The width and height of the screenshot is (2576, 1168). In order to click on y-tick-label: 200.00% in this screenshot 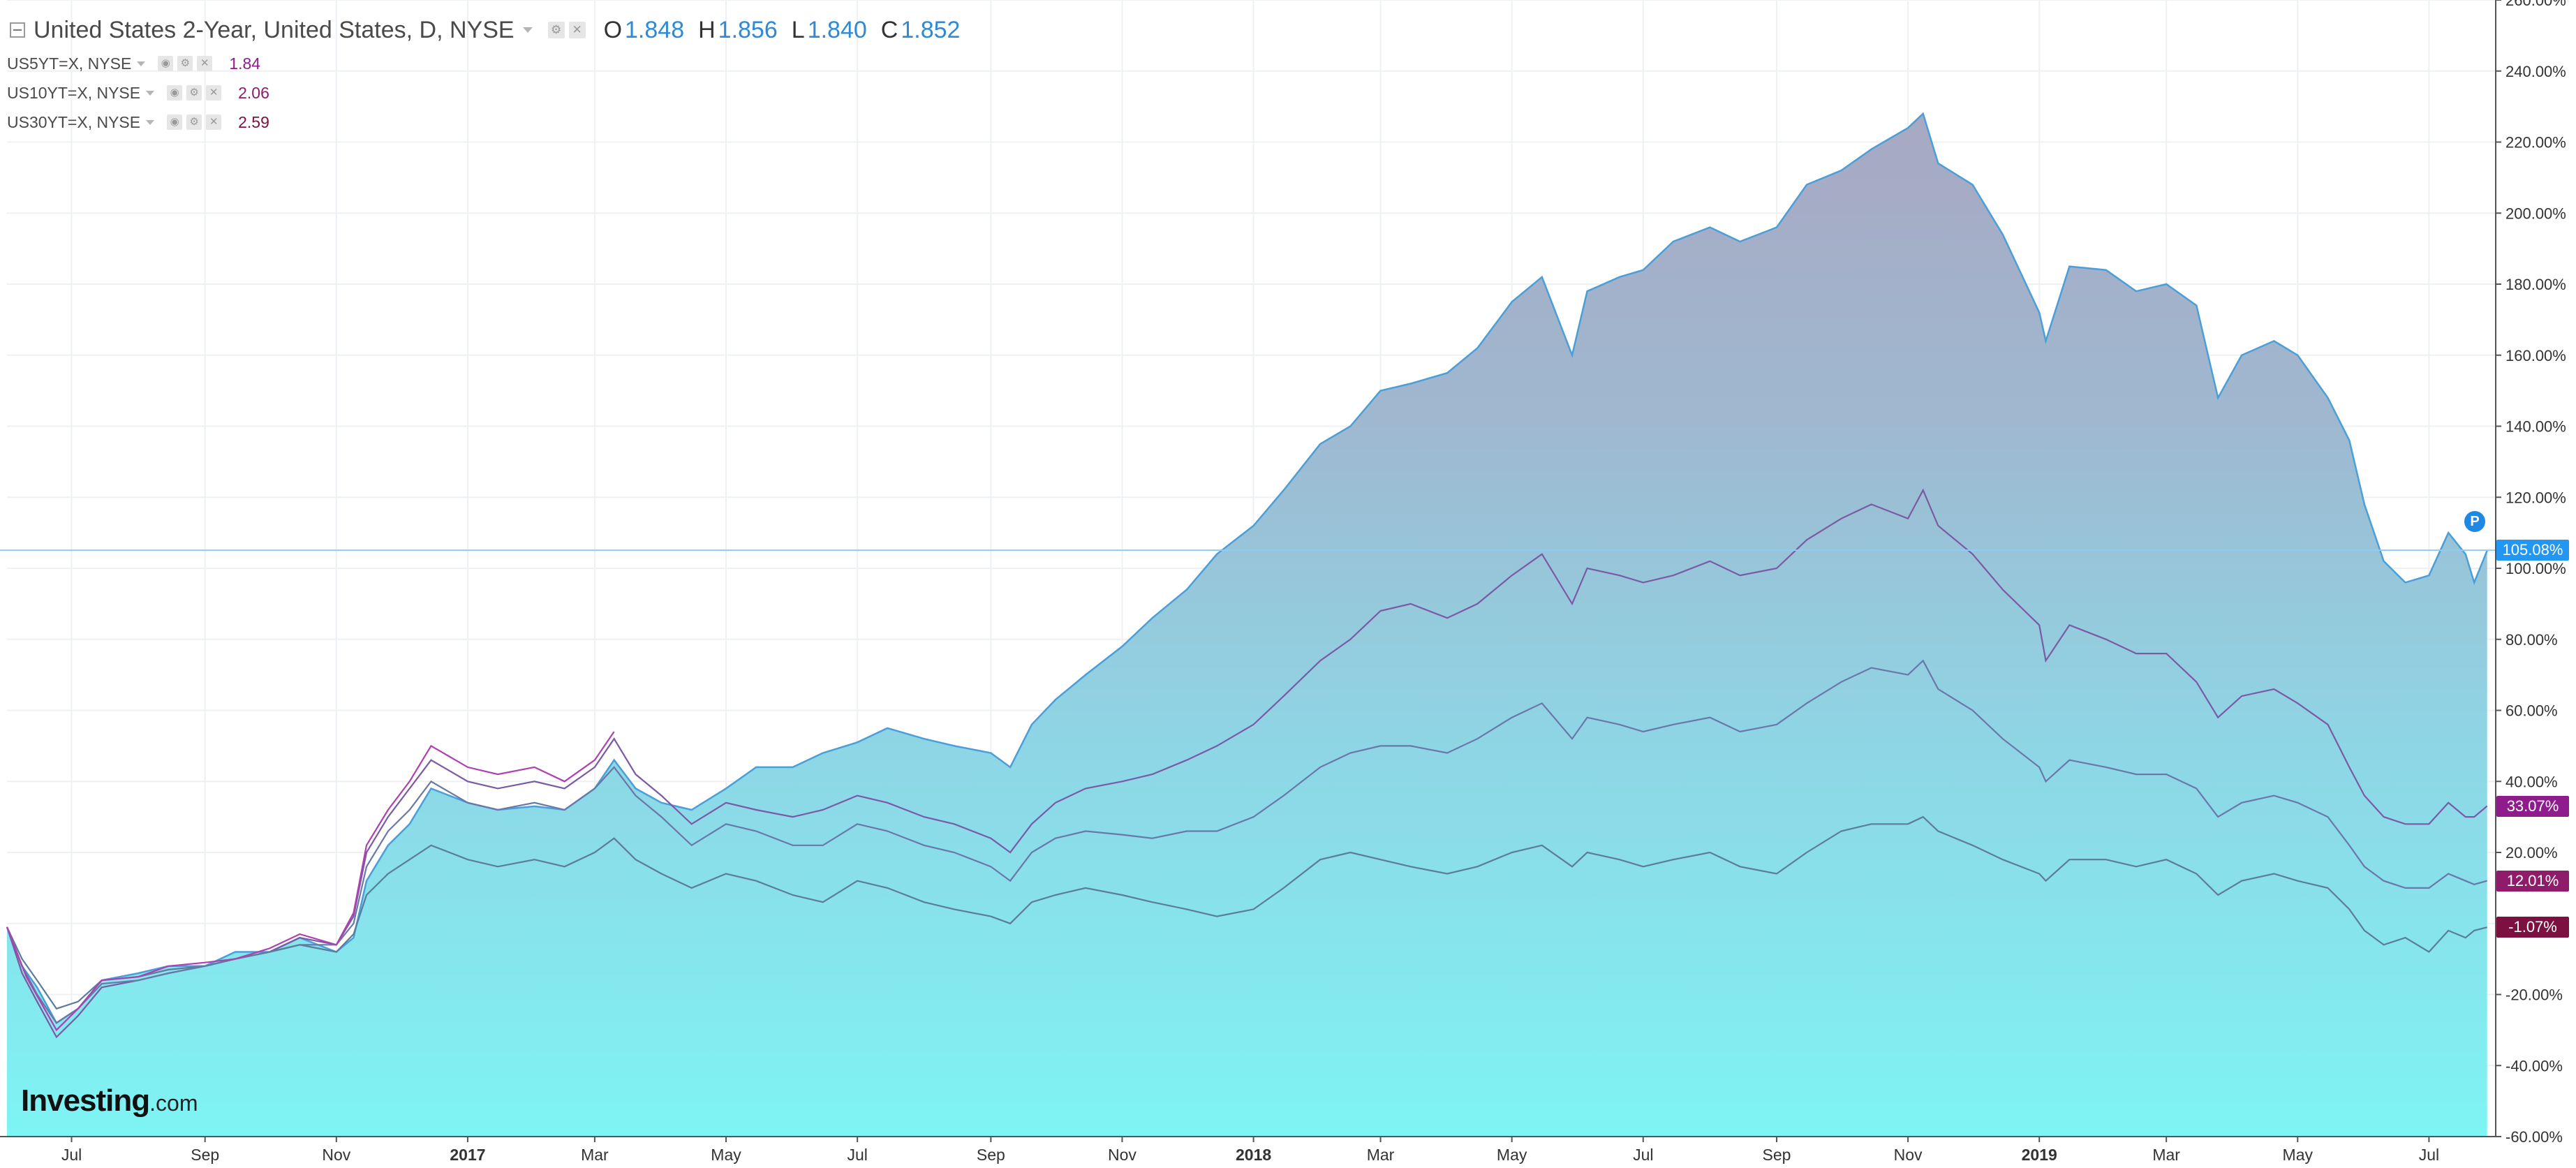, I will do `click(2535, 213)`.